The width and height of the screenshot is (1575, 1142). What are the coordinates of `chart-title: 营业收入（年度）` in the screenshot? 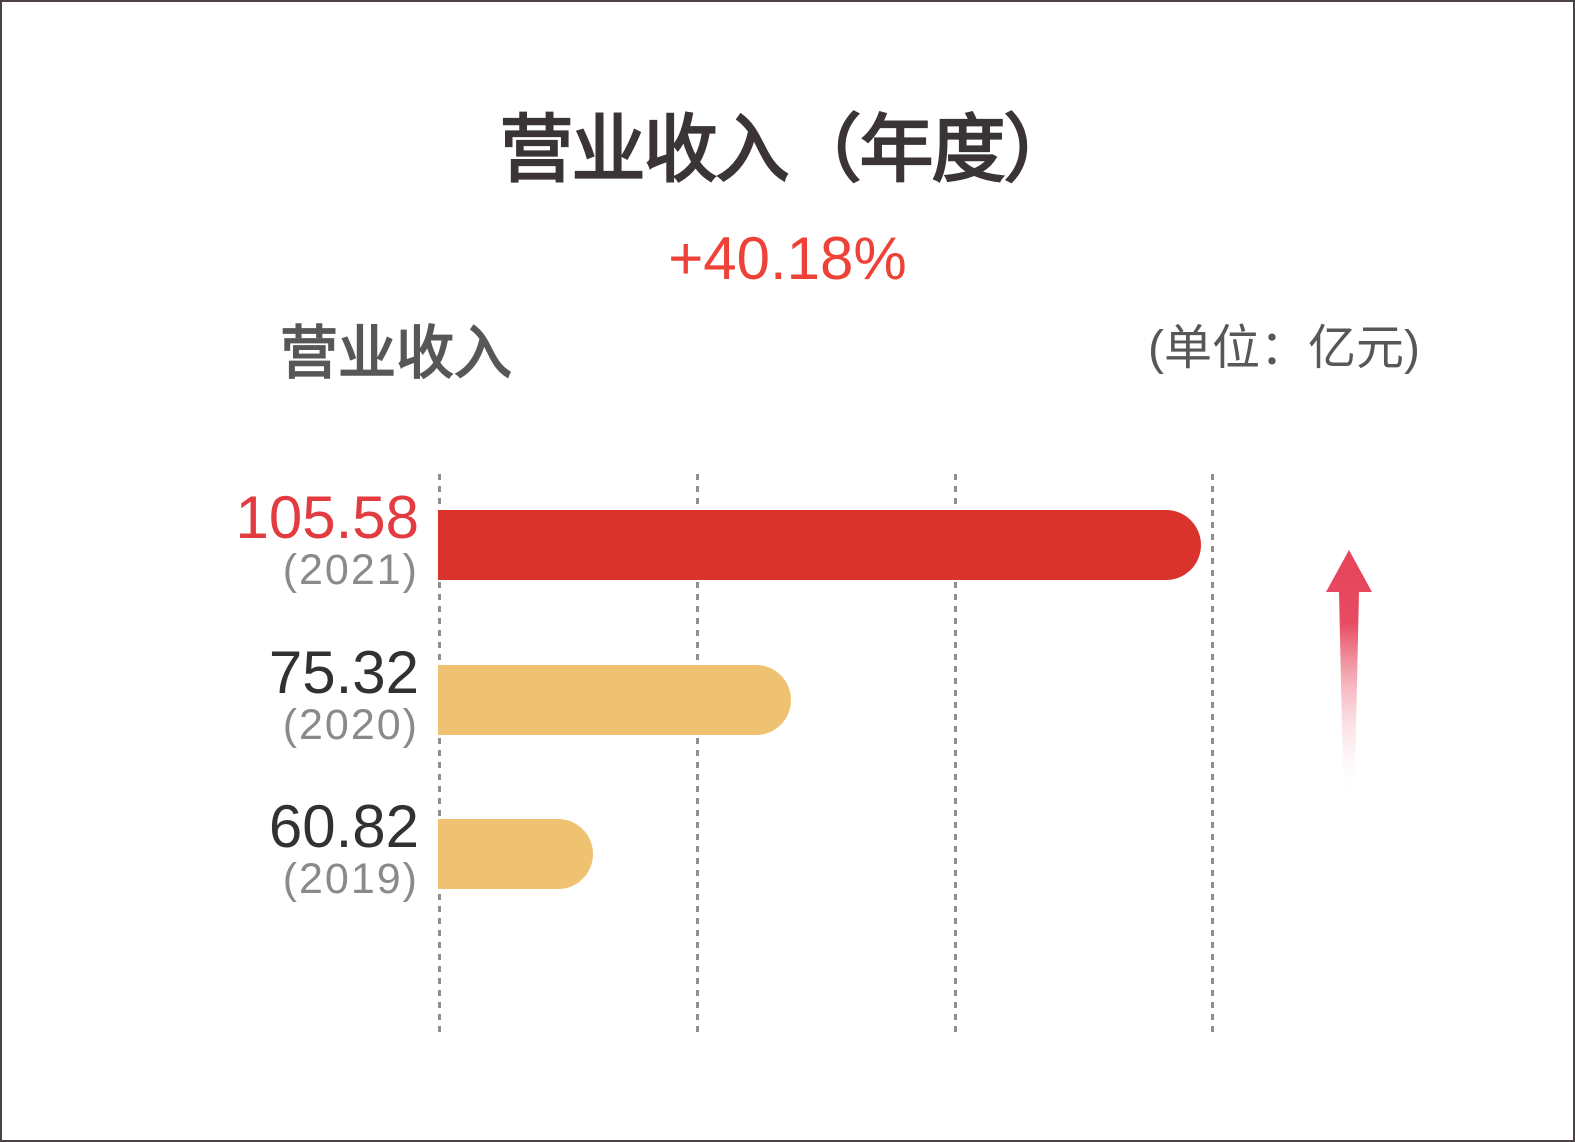 It's located at (788, 149).